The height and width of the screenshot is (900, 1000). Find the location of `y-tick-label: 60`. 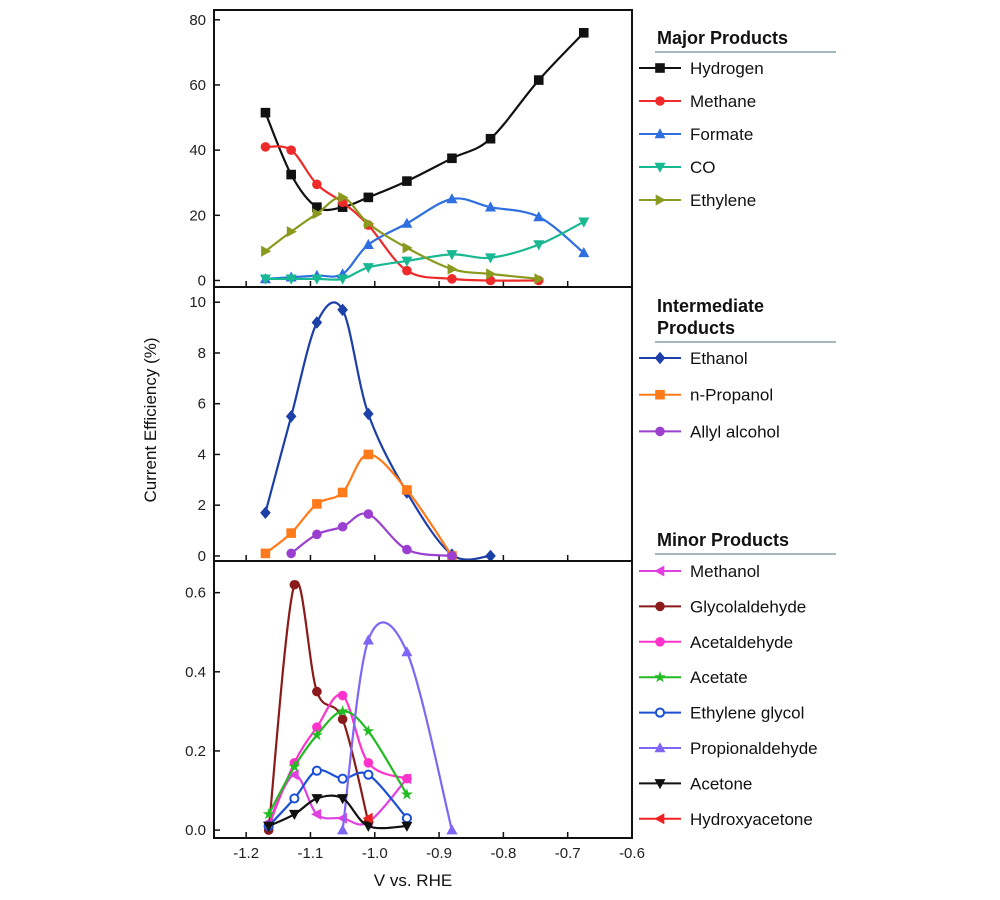

y-tick-label: 60 is located at coordinates (197, 85).